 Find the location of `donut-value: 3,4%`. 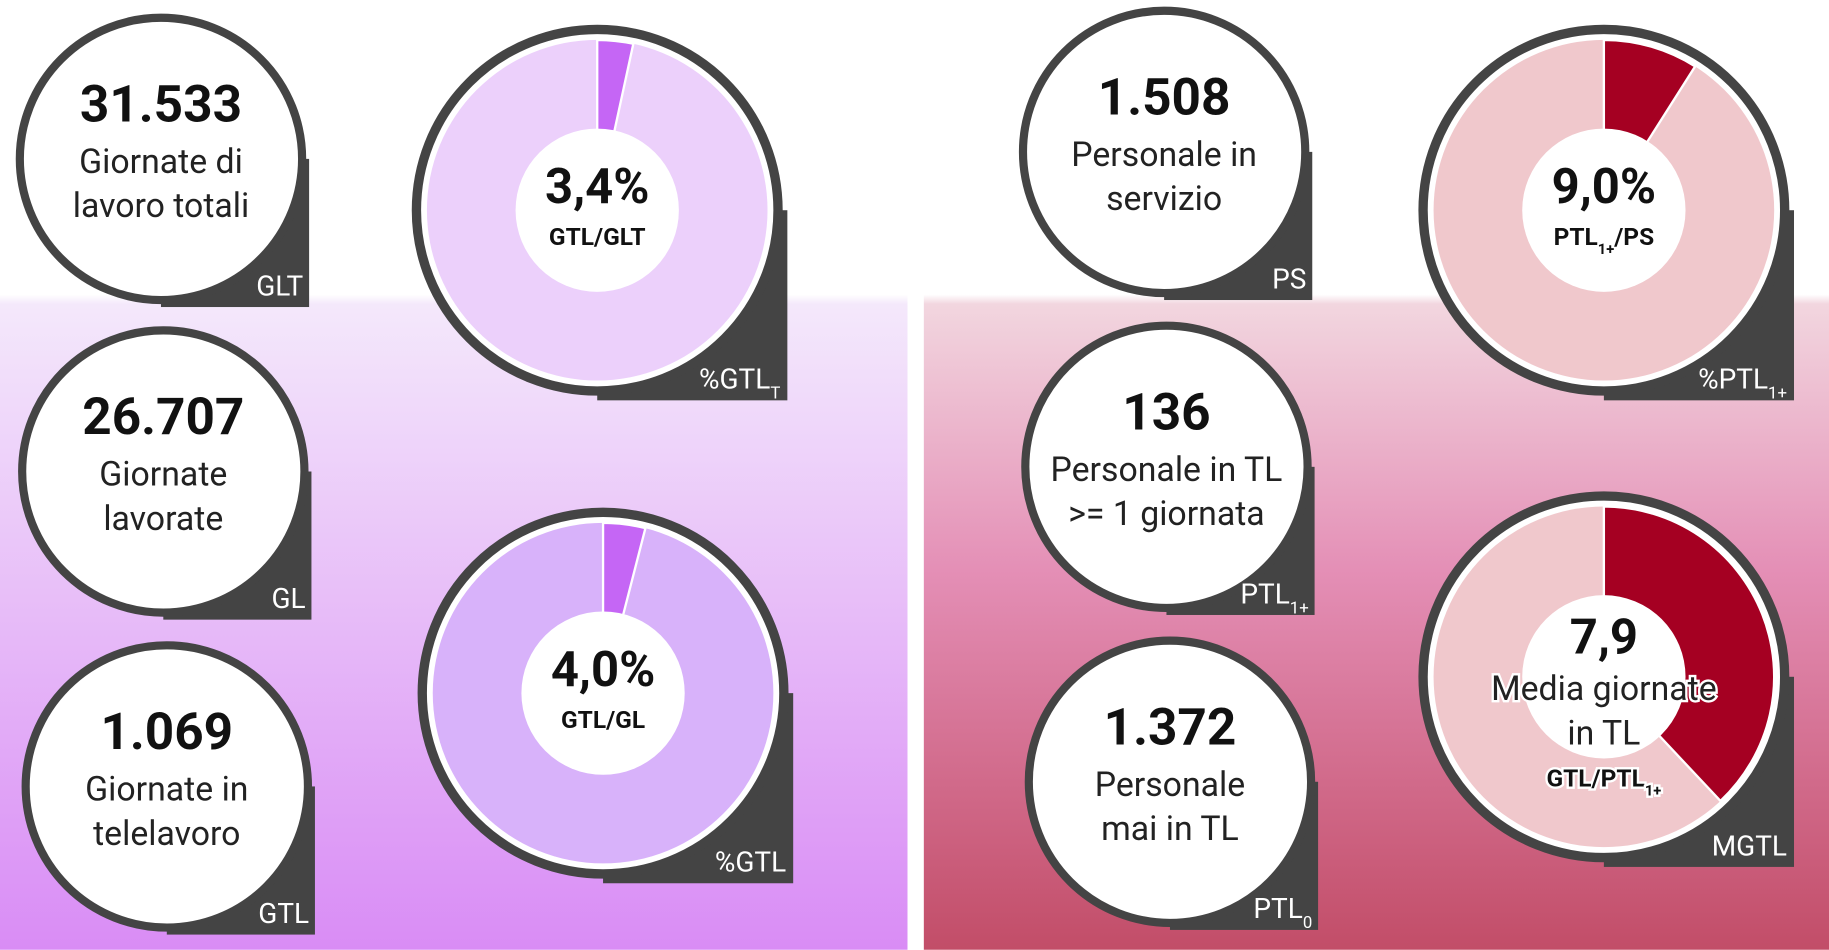

donut-value: 3,4% is located at coordinates (597, 186).